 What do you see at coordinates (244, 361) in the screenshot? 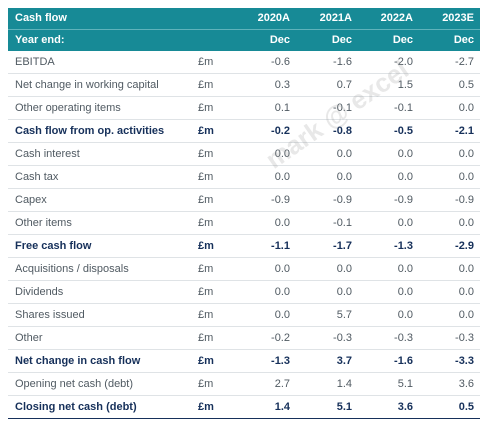
I see `table-row: Net change in cash flow £m -1.3 3.7 -1.6 -3.3` at bounding box center [244, 361].